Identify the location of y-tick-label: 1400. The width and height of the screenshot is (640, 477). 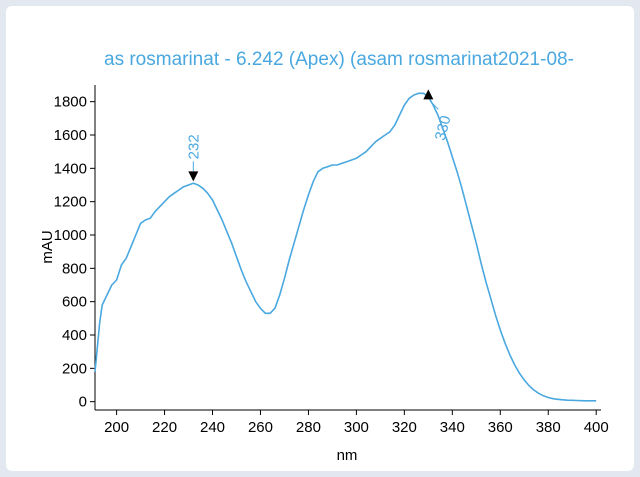
(70, 168).